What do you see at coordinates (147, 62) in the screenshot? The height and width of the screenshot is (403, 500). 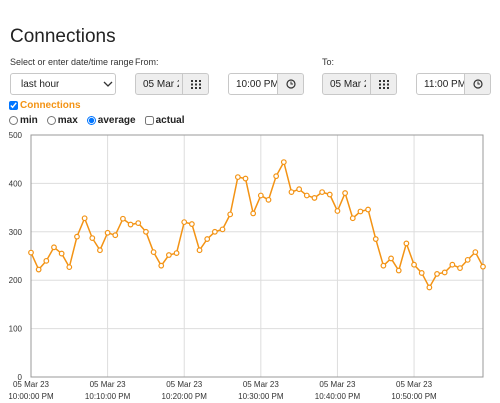 I see `from-label: From:` at bounding box center [147, 62].